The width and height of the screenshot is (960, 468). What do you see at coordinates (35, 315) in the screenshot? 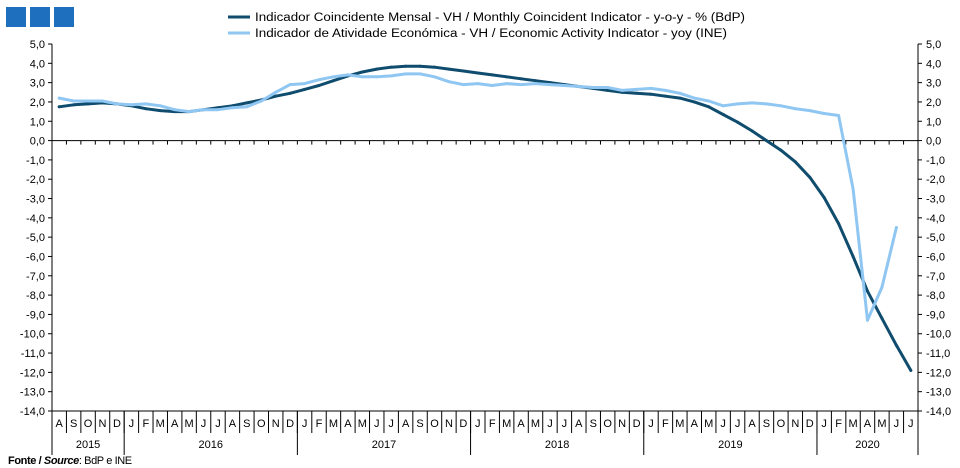
I see `y-tick-label-left: -9,0` at bounding box center [35, 315].